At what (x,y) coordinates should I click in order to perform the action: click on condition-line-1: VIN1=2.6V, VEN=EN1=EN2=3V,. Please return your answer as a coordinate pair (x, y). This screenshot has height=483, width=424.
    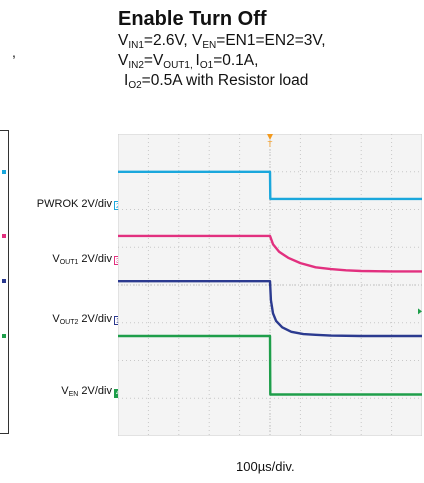
    Looking at the image, I should click on (222, 41).